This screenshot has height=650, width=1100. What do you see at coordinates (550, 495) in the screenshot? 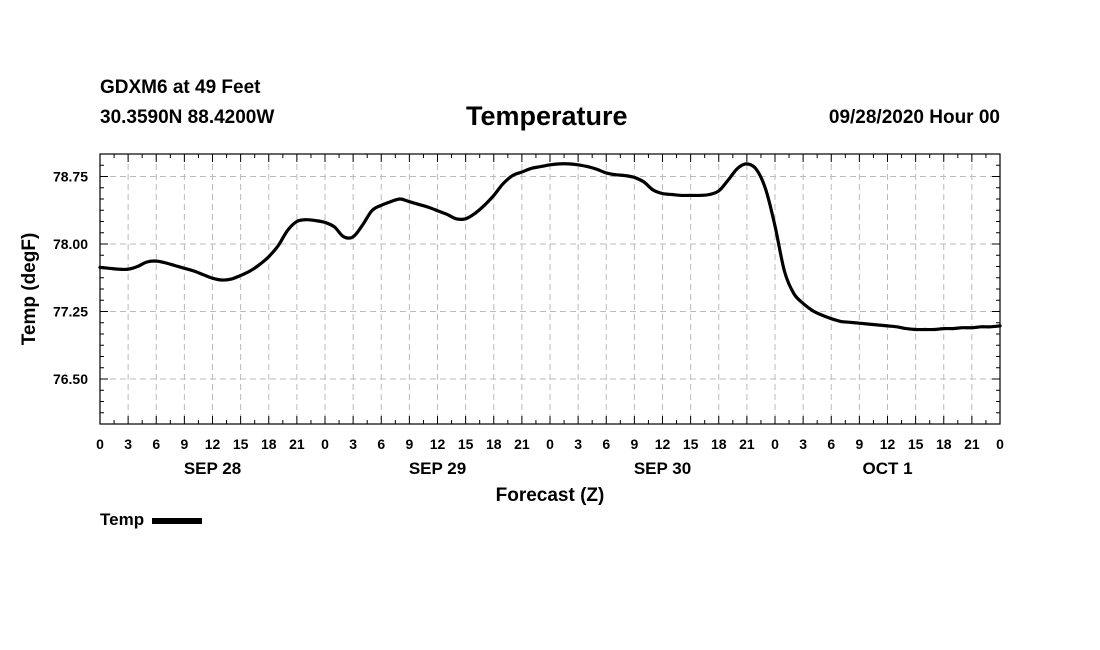
I see `x-axis-title: Forecast (Z)` at bounding box center [550, 495].